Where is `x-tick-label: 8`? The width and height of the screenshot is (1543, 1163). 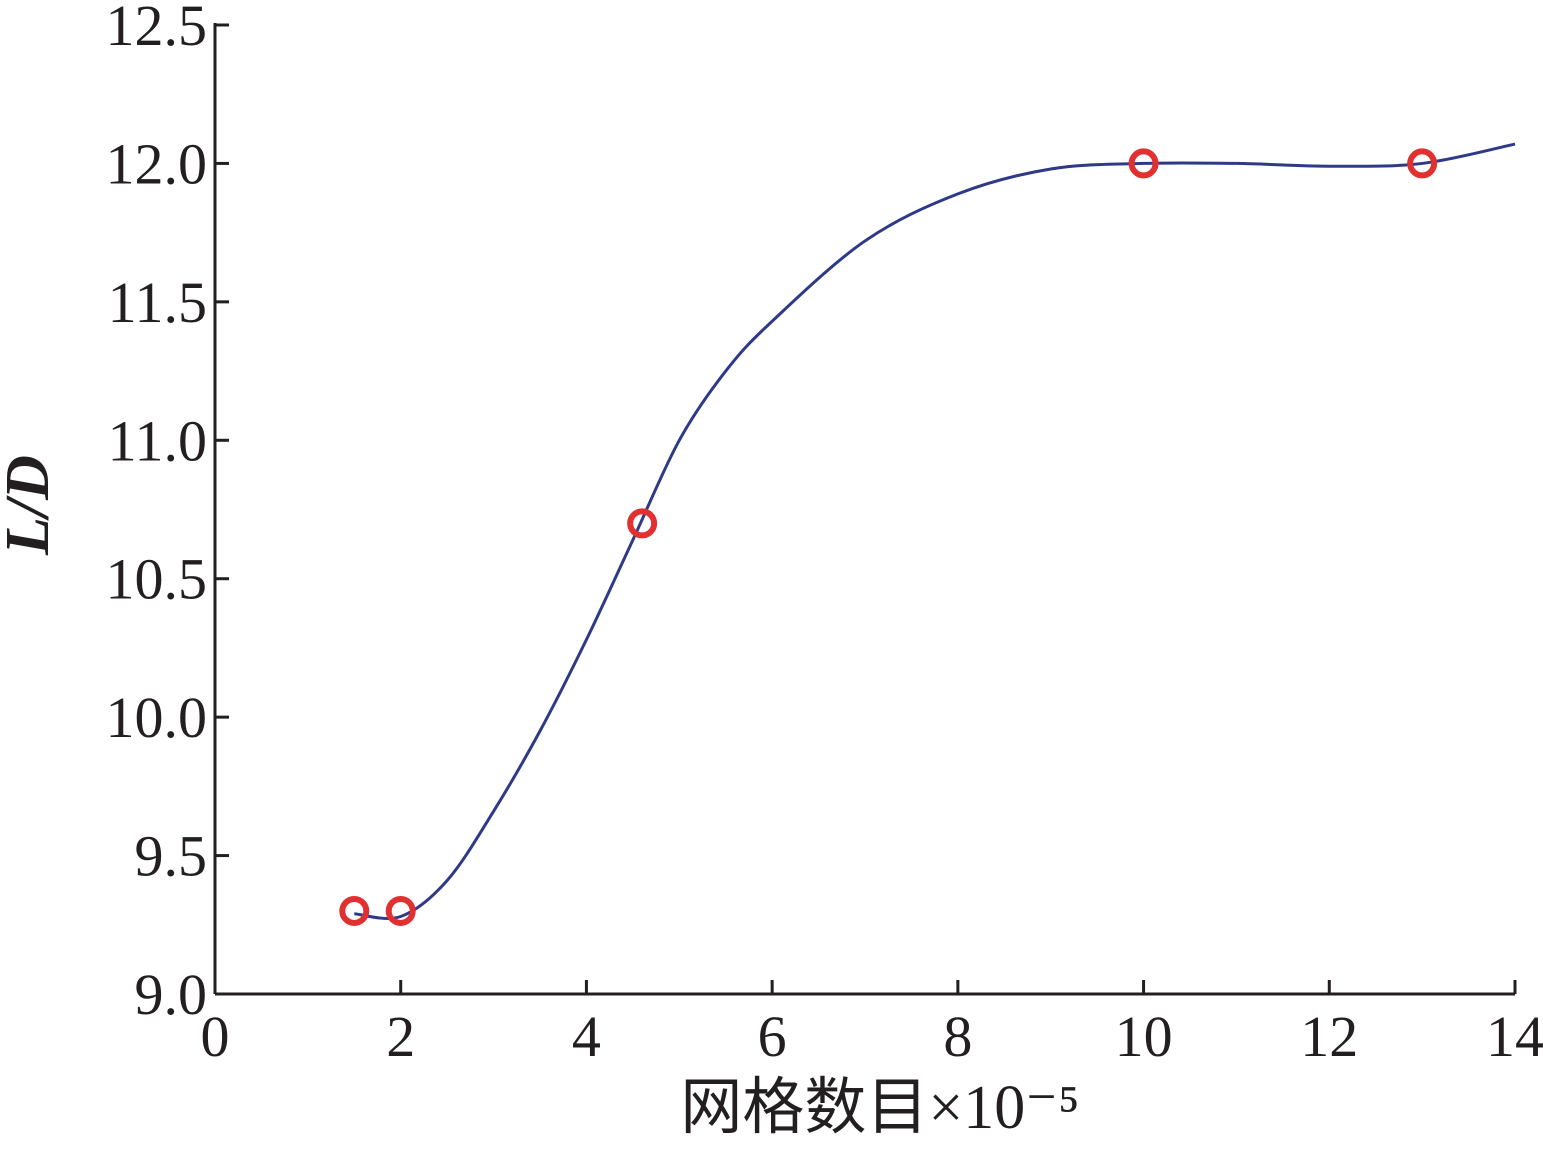 x-tick-label: 8 is located at coordinates (957, 1036).